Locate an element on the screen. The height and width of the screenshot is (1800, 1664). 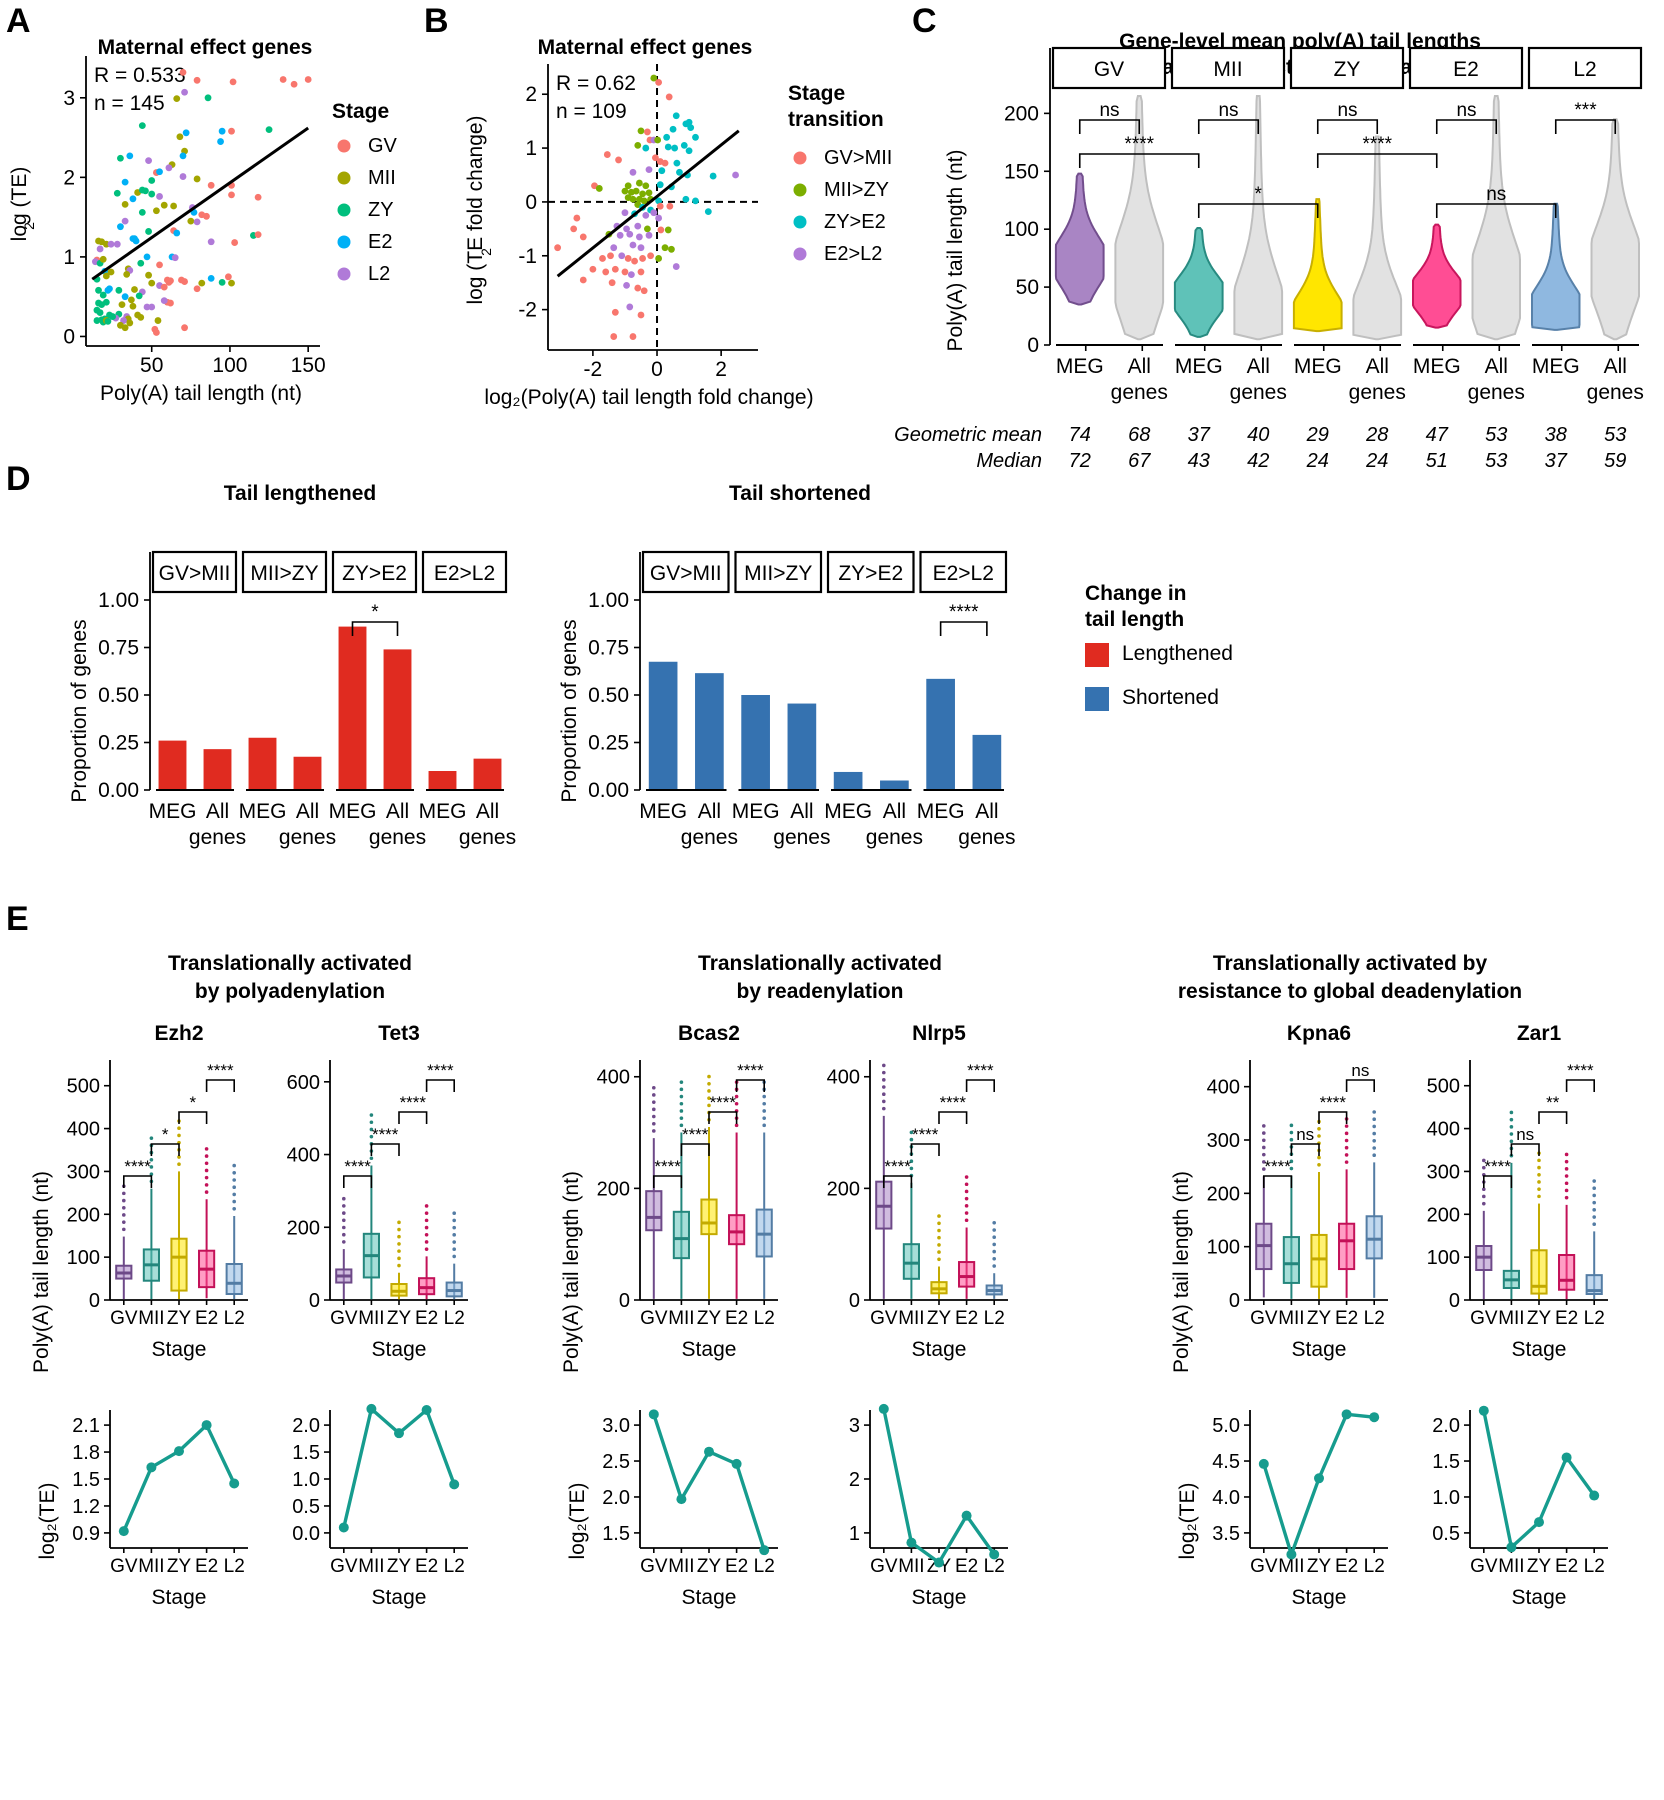
stat-value: 28 is located at coordinates (1376, 435).